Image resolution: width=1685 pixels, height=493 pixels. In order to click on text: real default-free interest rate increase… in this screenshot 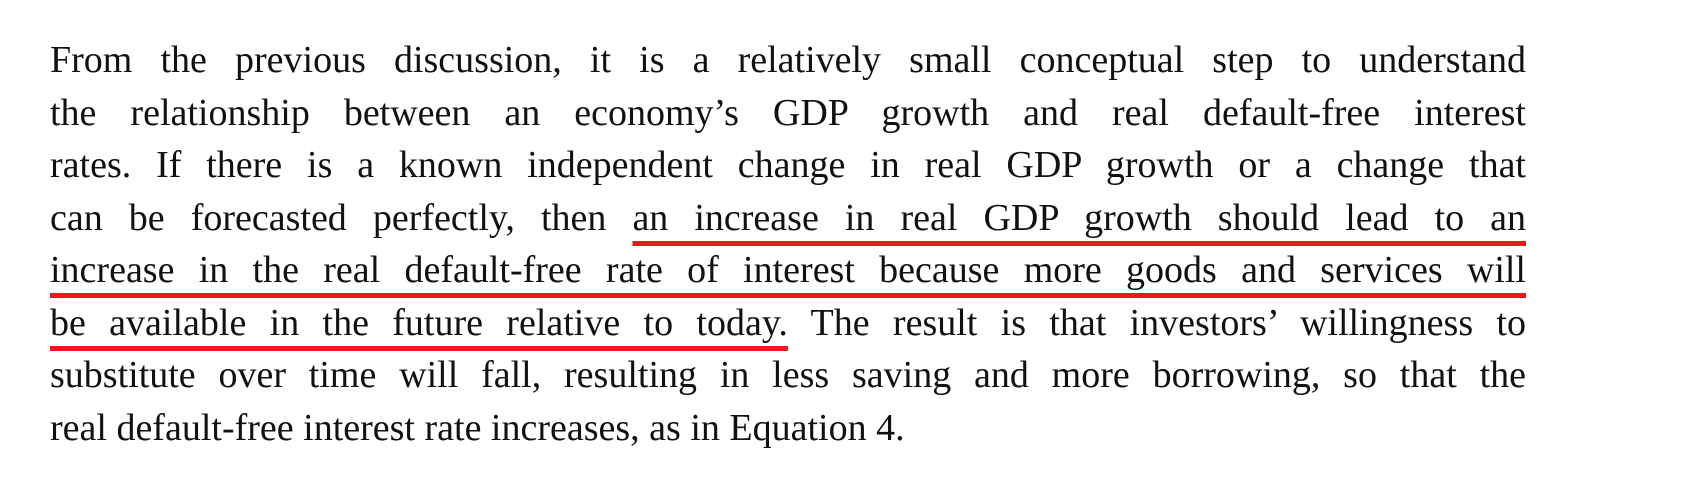, I will do `click(477, 427)`.